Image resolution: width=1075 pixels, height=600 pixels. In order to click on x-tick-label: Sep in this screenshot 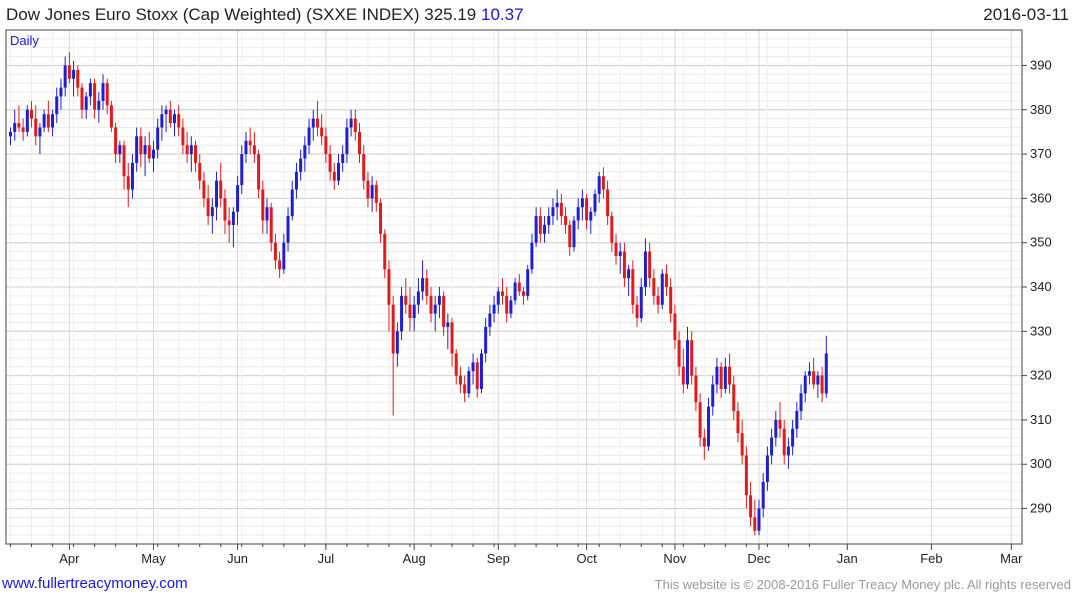, I will do `click(498, 558)`.